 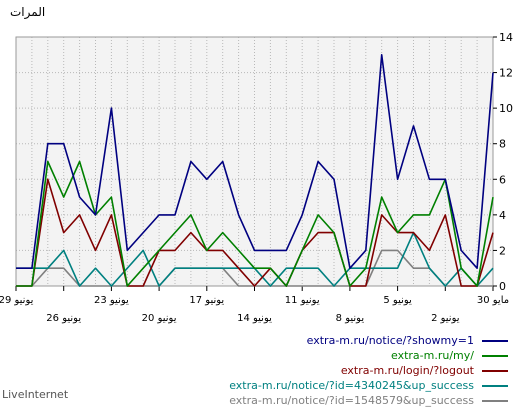 What do you see at coordinates (206, 300) in the screenshot?
I see `x-tick-label: 17 يونيو` at bounding box center [206, 300].